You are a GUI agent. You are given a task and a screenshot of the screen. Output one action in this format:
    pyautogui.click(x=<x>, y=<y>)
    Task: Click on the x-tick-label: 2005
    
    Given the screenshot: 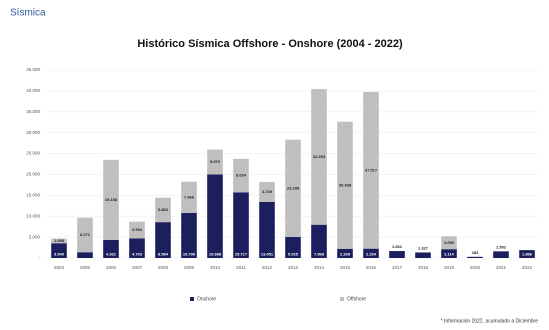 What is the action you would take?
    pyautogui.click(x=85, y=267)
    